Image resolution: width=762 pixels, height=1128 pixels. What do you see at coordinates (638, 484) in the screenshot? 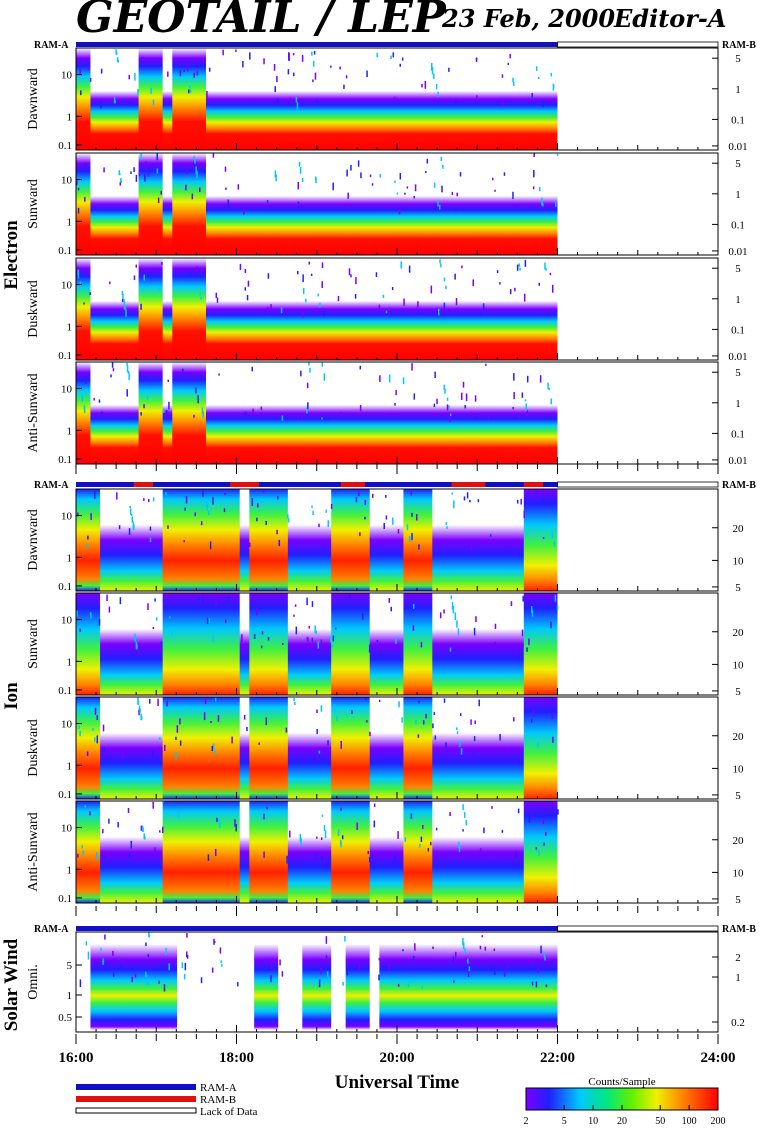
I see `lack-of-data-bar` at bounding box center [638, 484].